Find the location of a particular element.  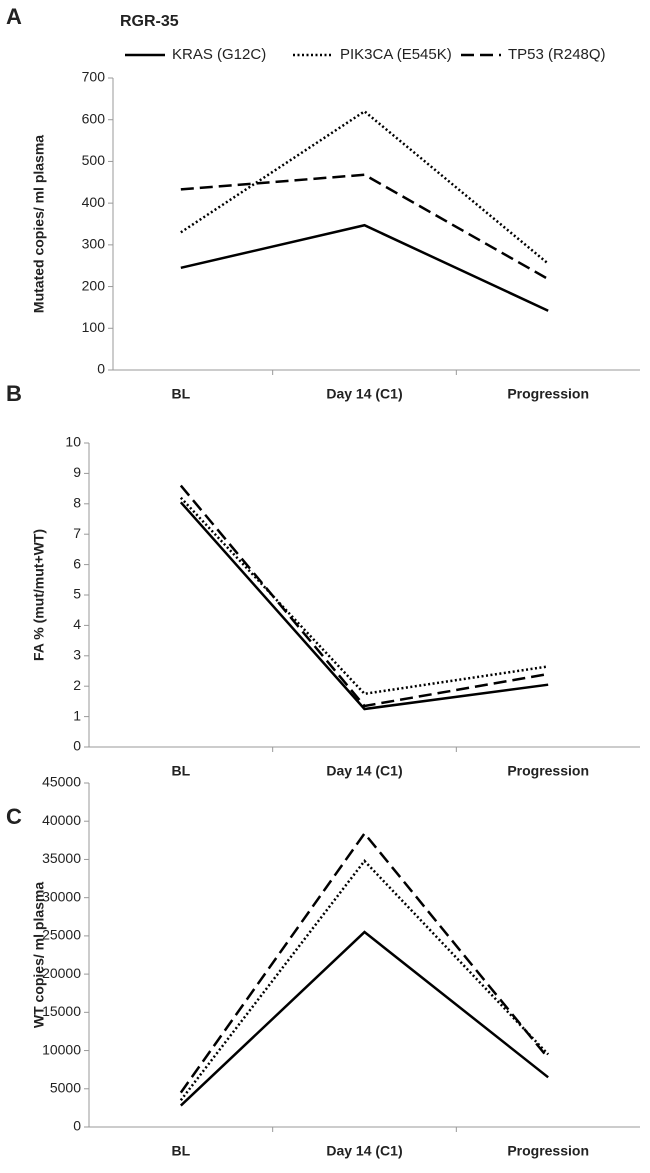

legend-label: TP53 (R248Q) is located at coordinates (557, 54).